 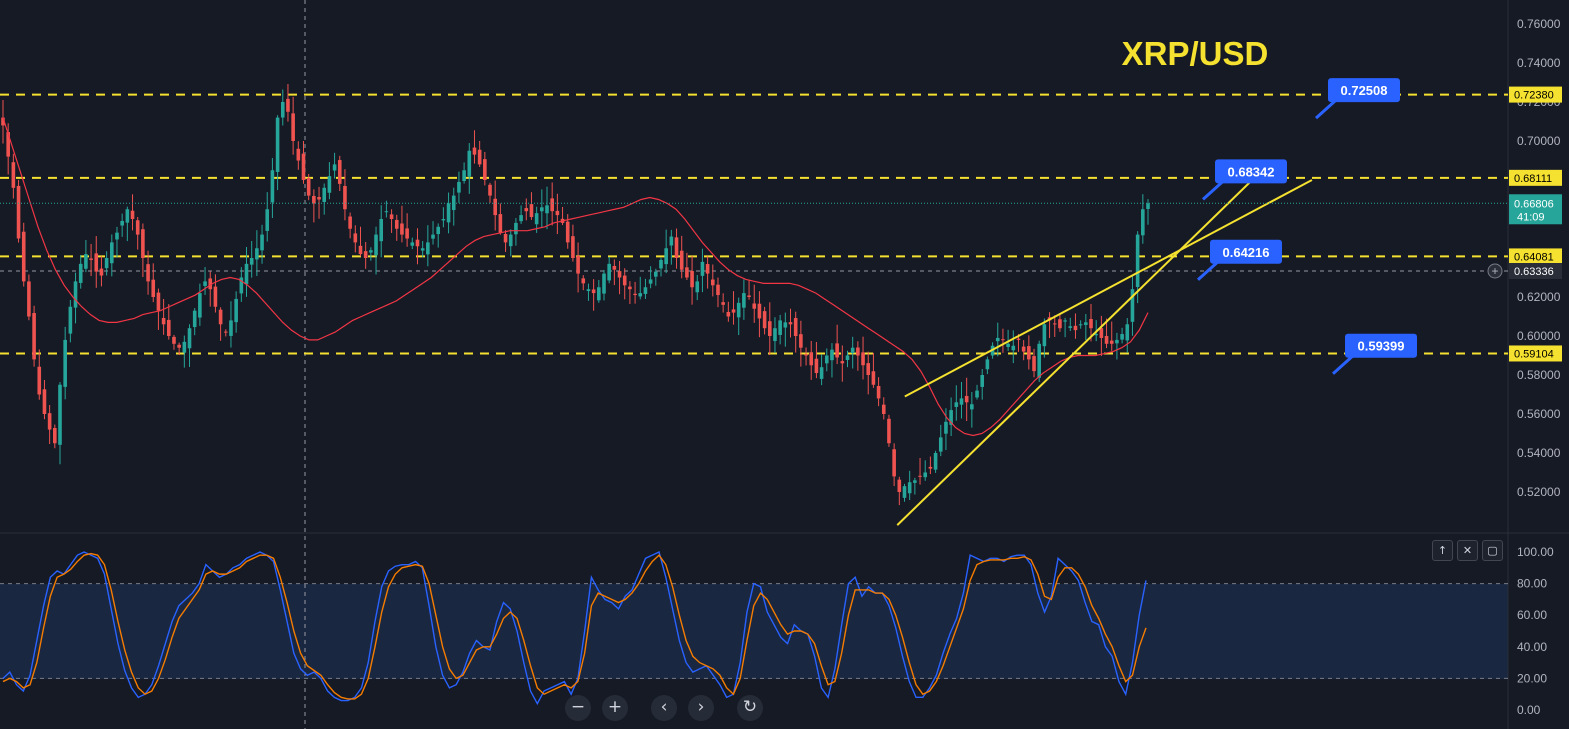 What do you see at coordinates (1534, 204) in the screenshot?
I see `current-price-label: 0.66806` at bounding box center [1534, 204].